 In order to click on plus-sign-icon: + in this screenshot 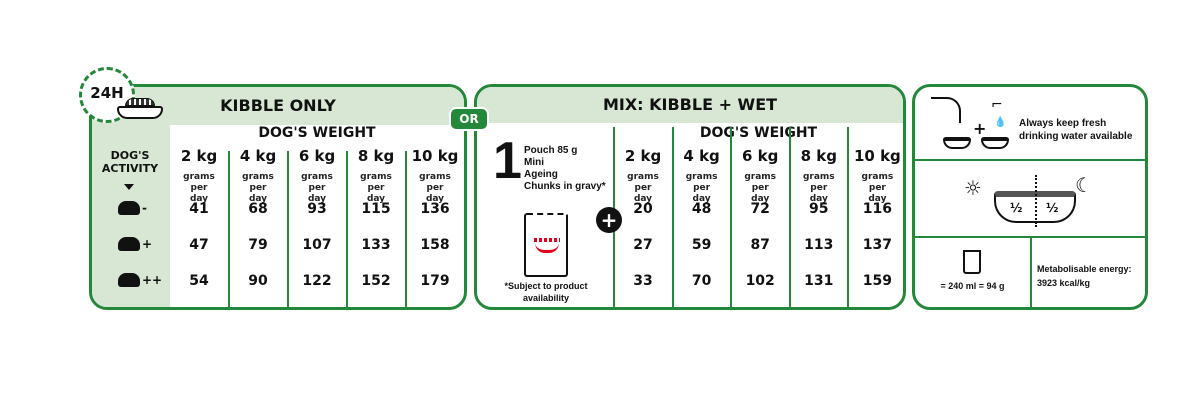, I will do `click(980, 128)`.